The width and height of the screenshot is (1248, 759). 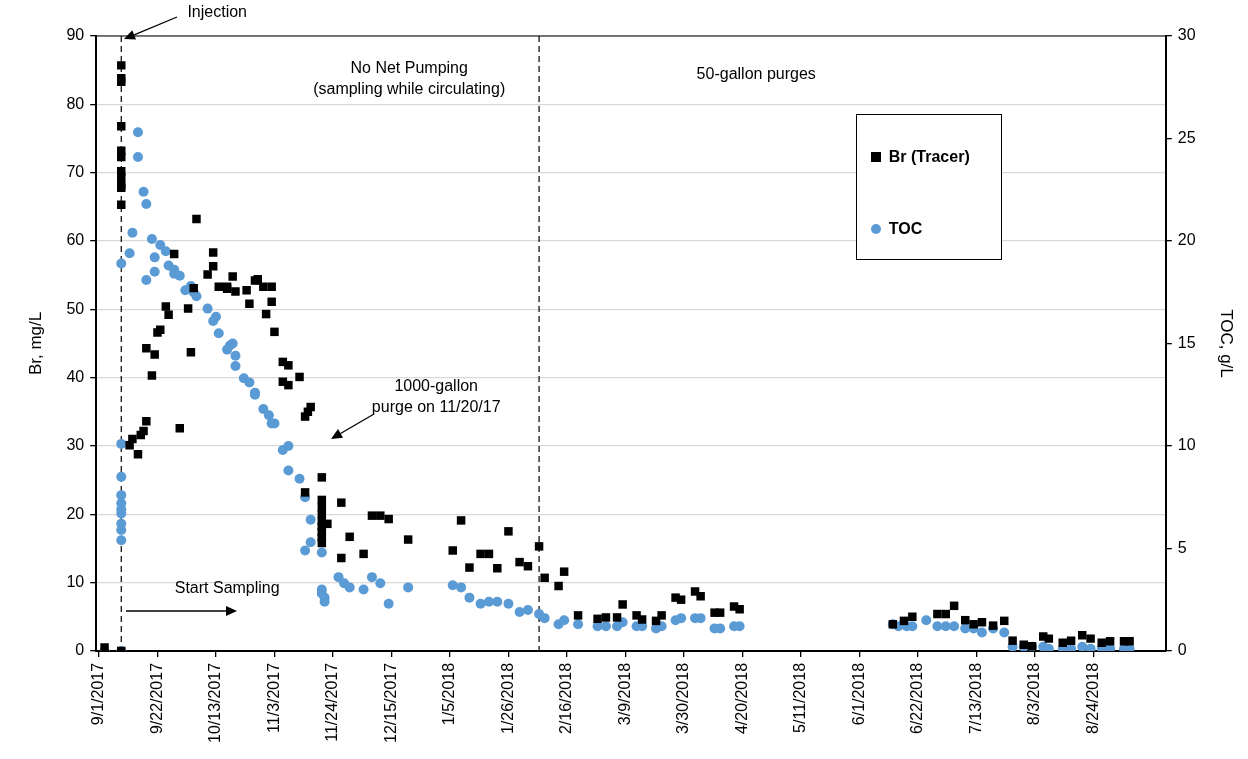 What do you see at coordinates (156, 698) in the screenshot?
I see `x-tick-label: 9/22/2017` at bounding box center [156, 698].